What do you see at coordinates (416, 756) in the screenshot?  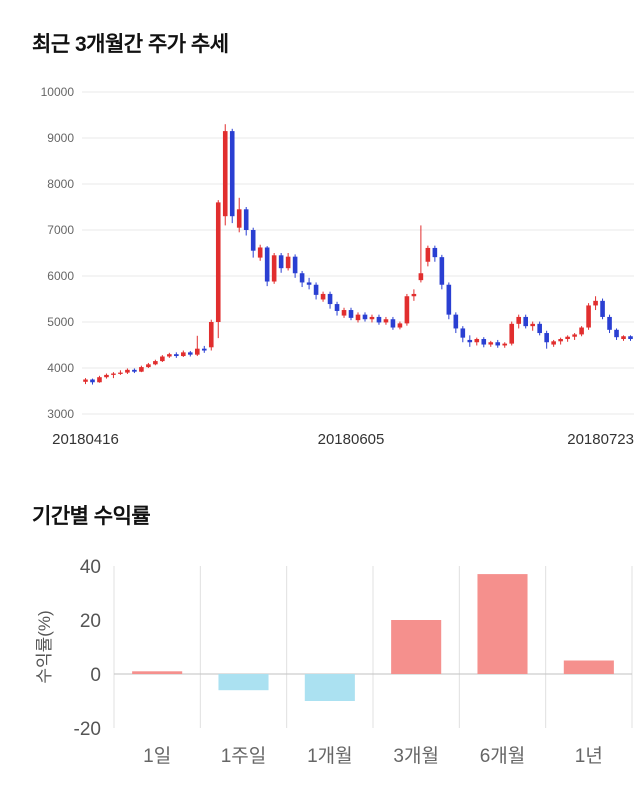 I see `category-label: 3개월` at bounding box center [416, 756].